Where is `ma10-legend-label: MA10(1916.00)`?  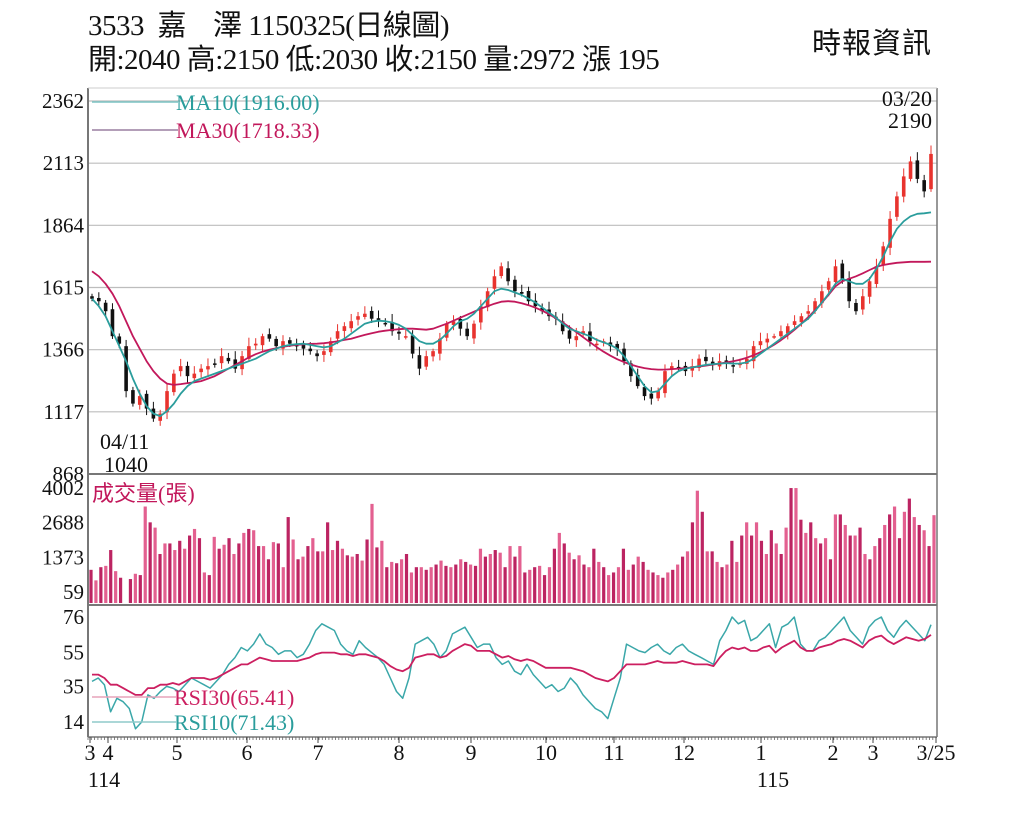
ma10-legend-label: MA10(1916.00) is located at coordinates (248, 102).